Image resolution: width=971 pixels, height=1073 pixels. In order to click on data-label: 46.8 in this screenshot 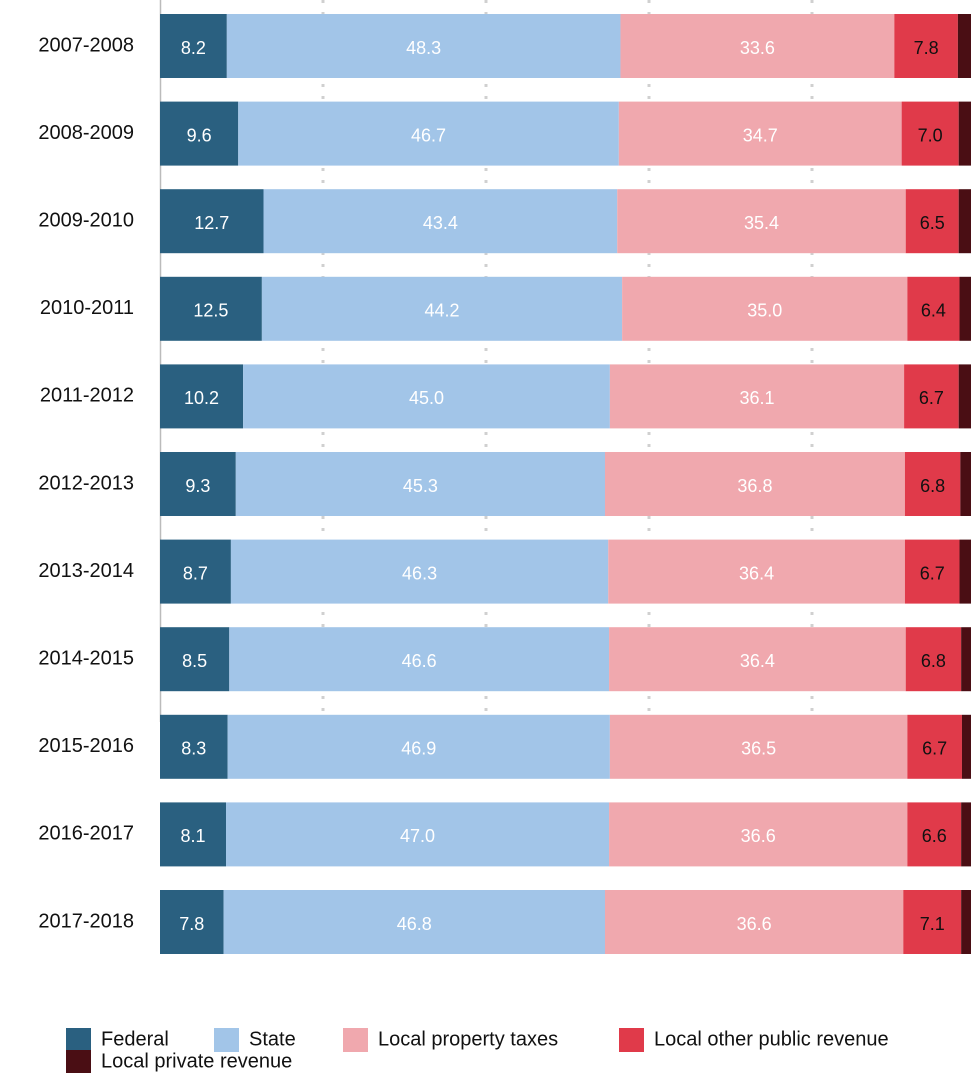, I will do `click(414, 924)`.